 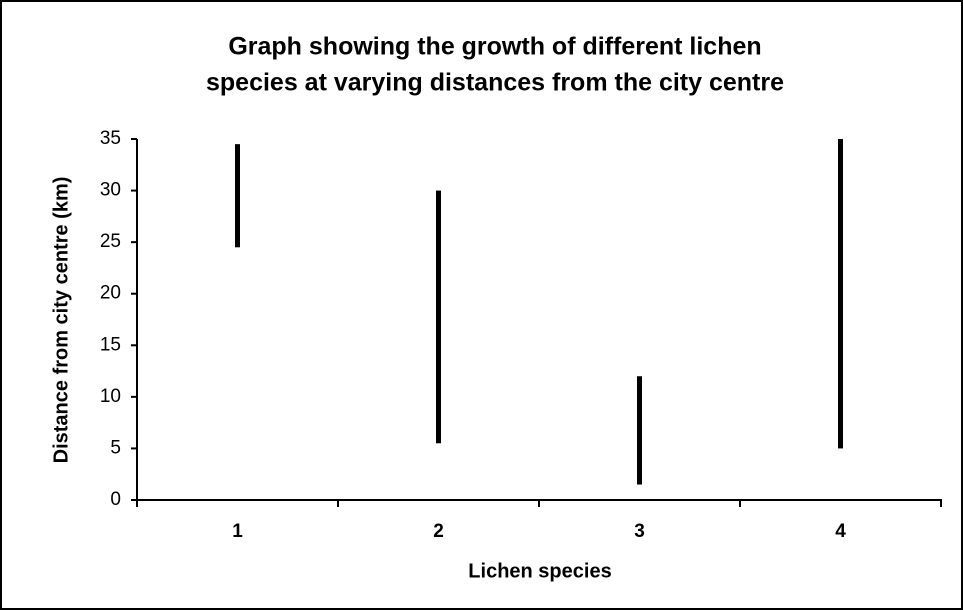 What do you see at coordinates (115, 447) in the screenshot?
I see `y-tick-label: 5` at bounding box center [115, 447].